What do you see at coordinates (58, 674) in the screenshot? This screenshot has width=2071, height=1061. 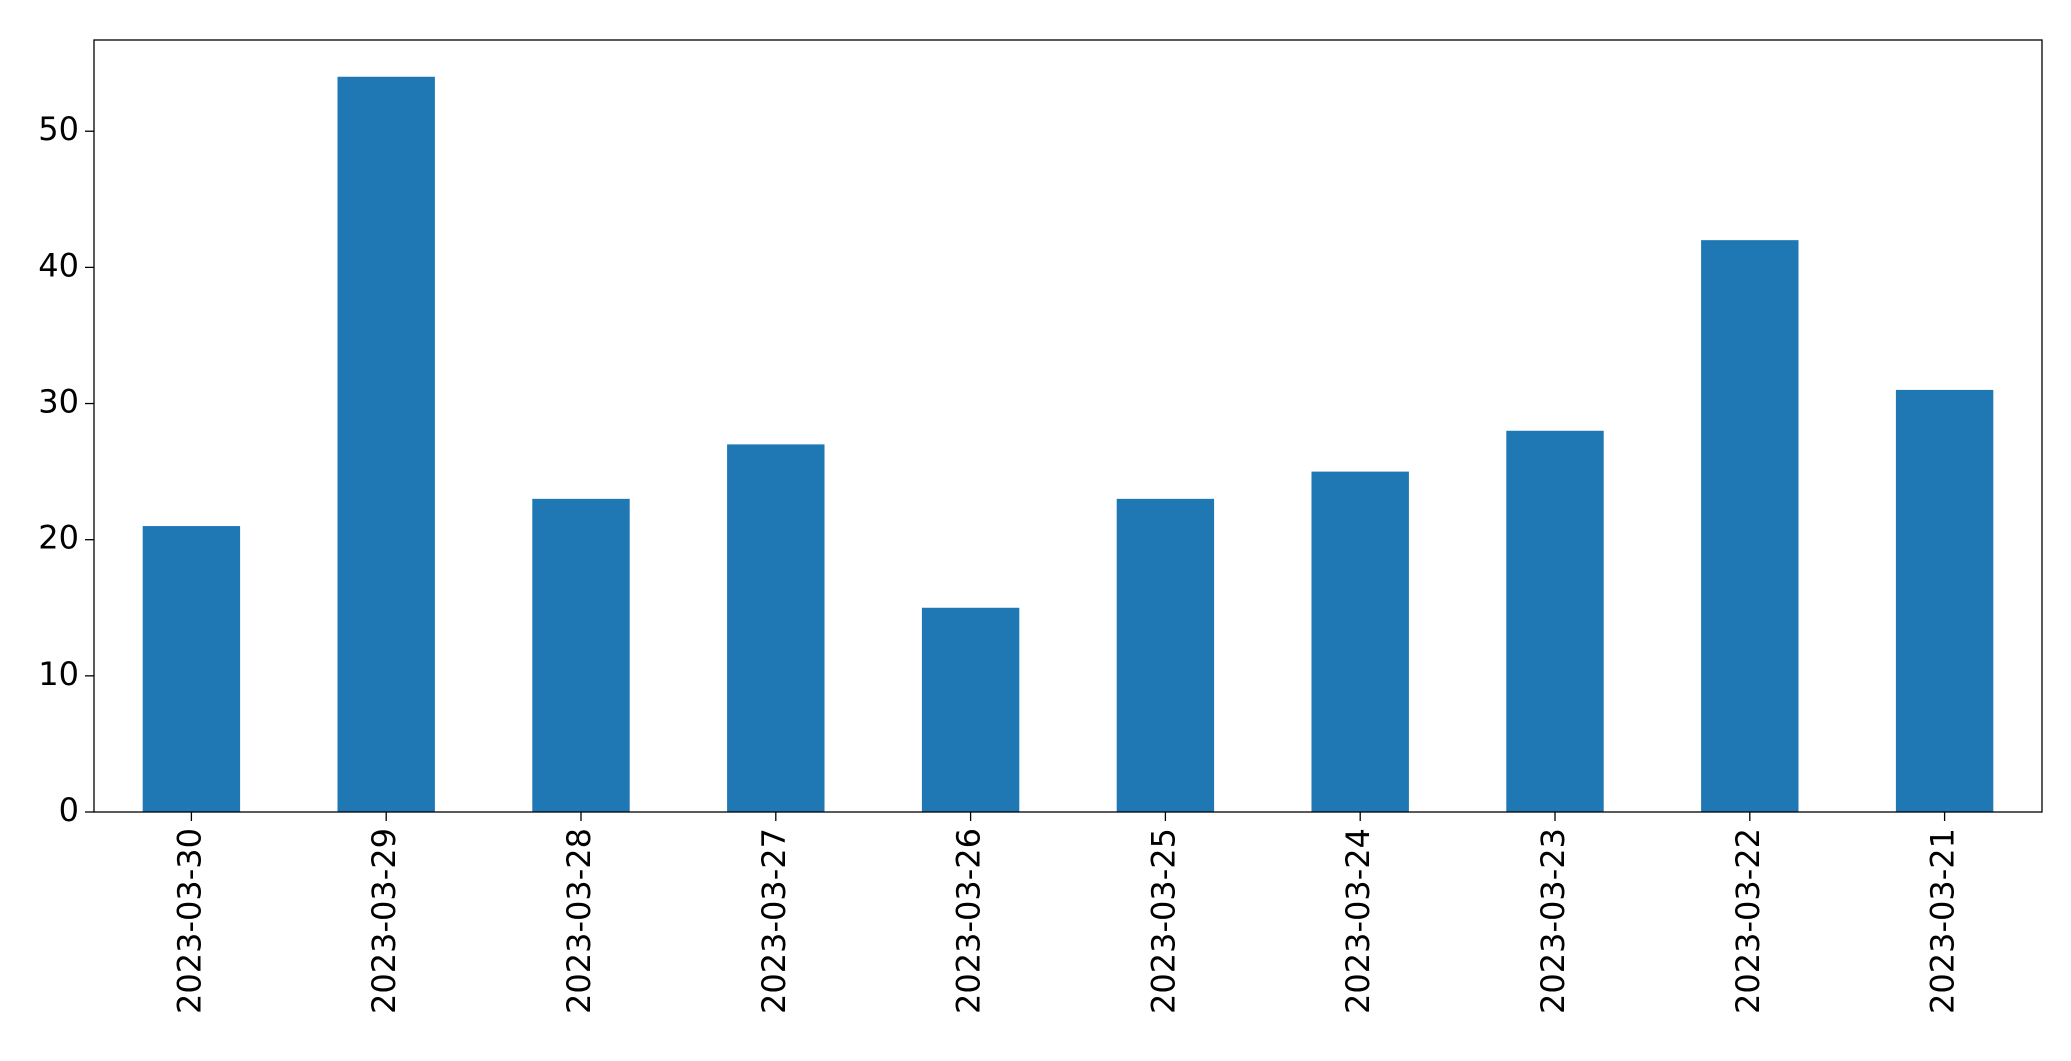 I see `y-tick-label: 10` at bounding box center [58, 674].